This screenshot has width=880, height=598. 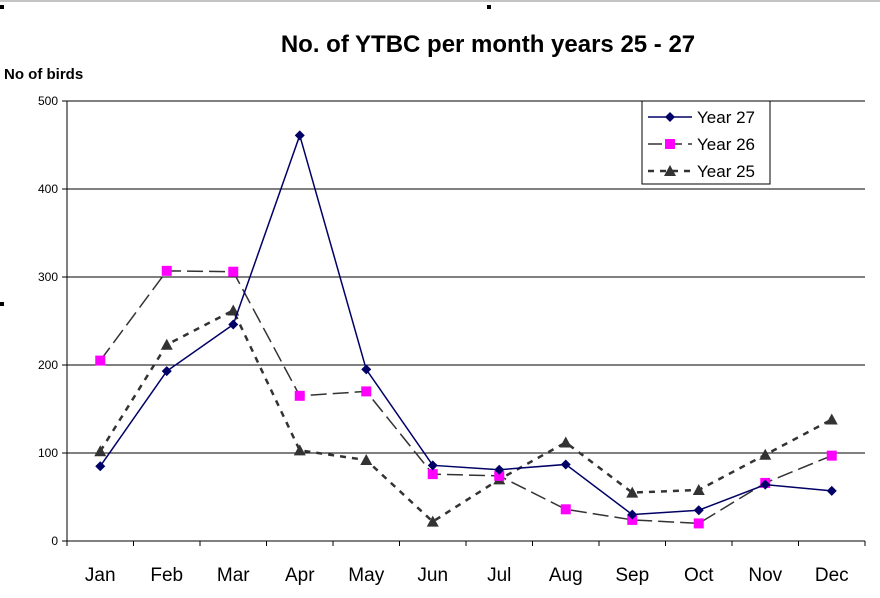 I want to click on x-tick-label: Apr, so click(x=300, y=575).